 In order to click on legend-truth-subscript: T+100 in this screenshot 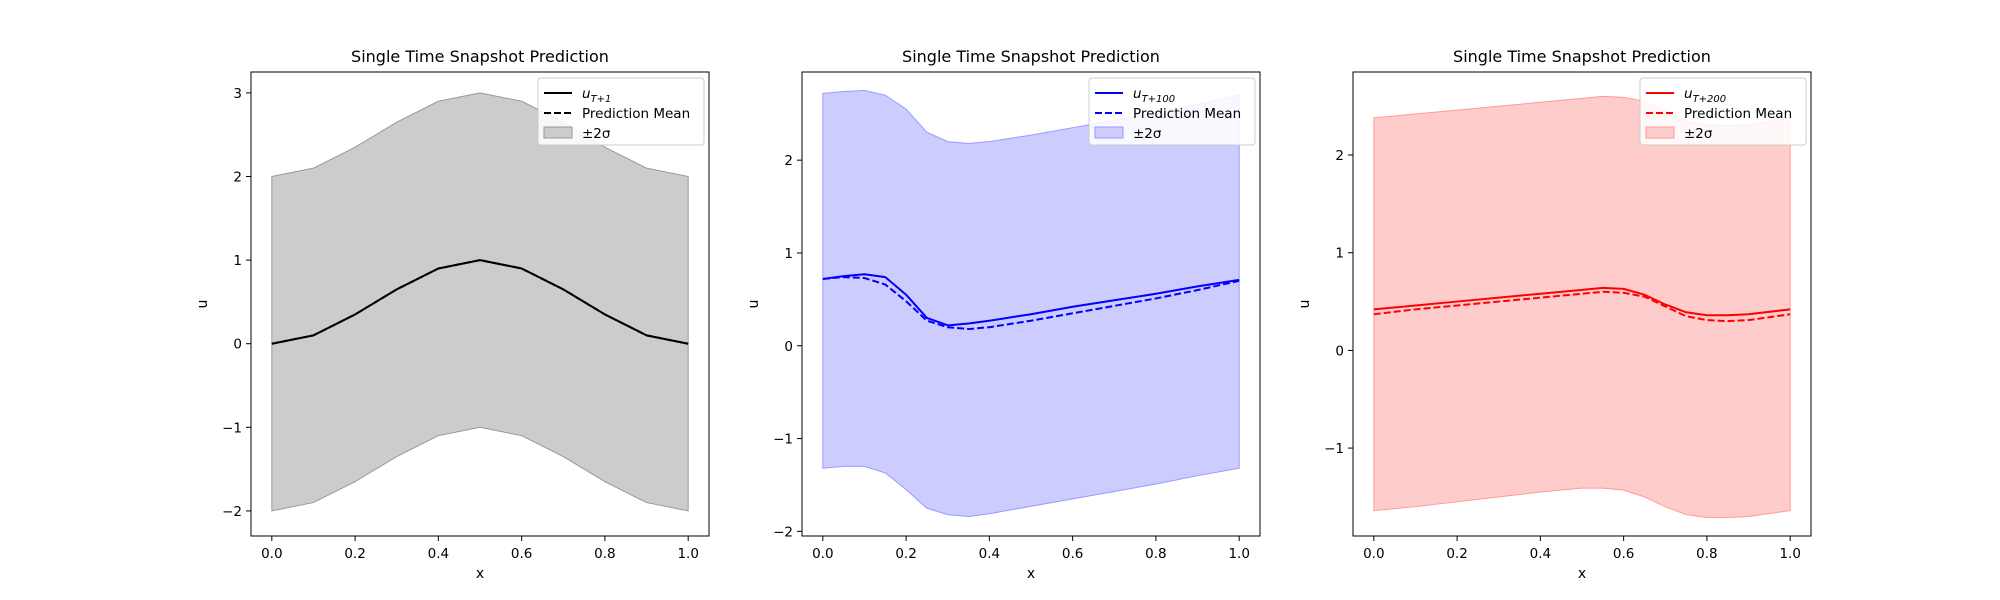, I will do `click(1159, 99)`.